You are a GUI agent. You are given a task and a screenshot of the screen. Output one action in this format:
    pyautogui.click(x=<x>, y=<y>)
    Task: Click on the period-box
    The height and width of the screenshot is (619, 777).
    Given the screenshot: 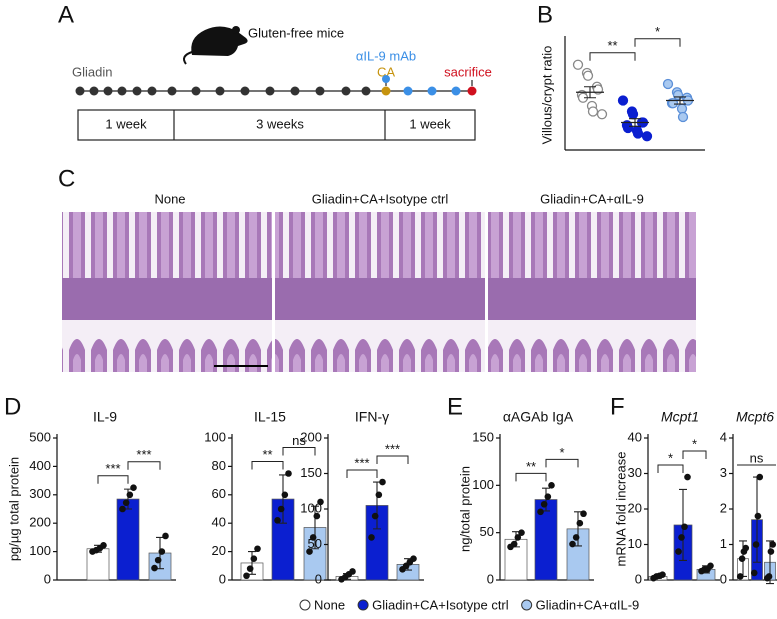 What is the action you would take?
    pyautogui.click(x=276, y=125)
    